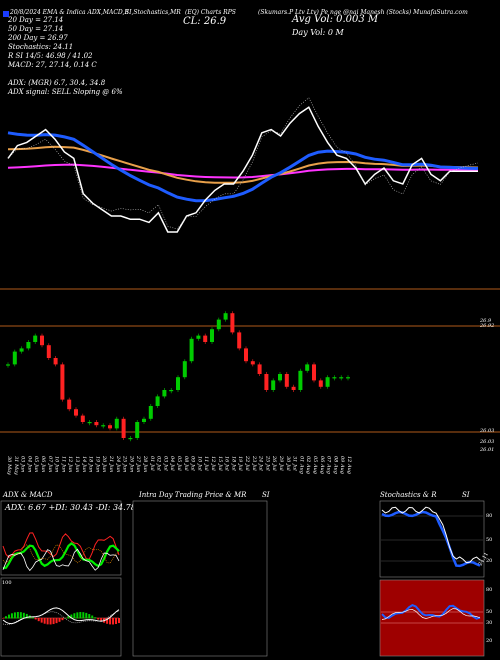  Describe the element at coordinates (349, 465) in the screenshot. I see `date-tick-label: 12 Aug` at that location.